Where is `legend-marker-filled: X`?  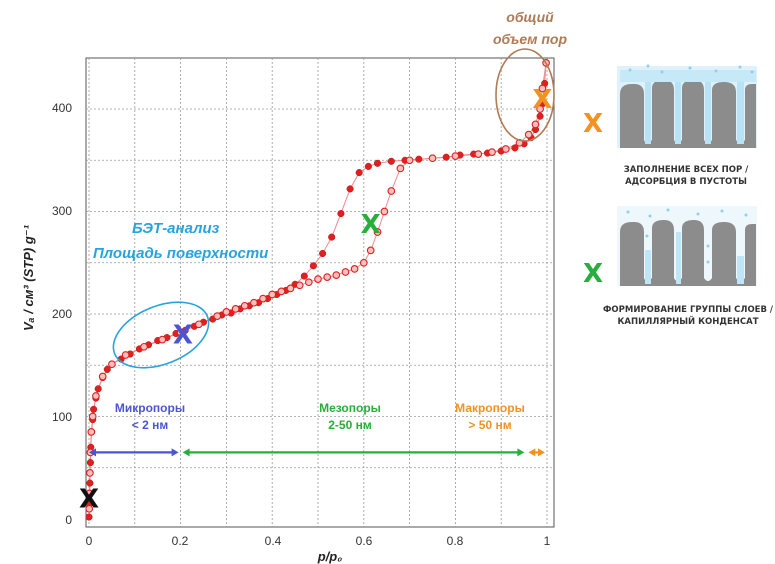 legend-marker-filled: X is located at coordinates (593, 124).